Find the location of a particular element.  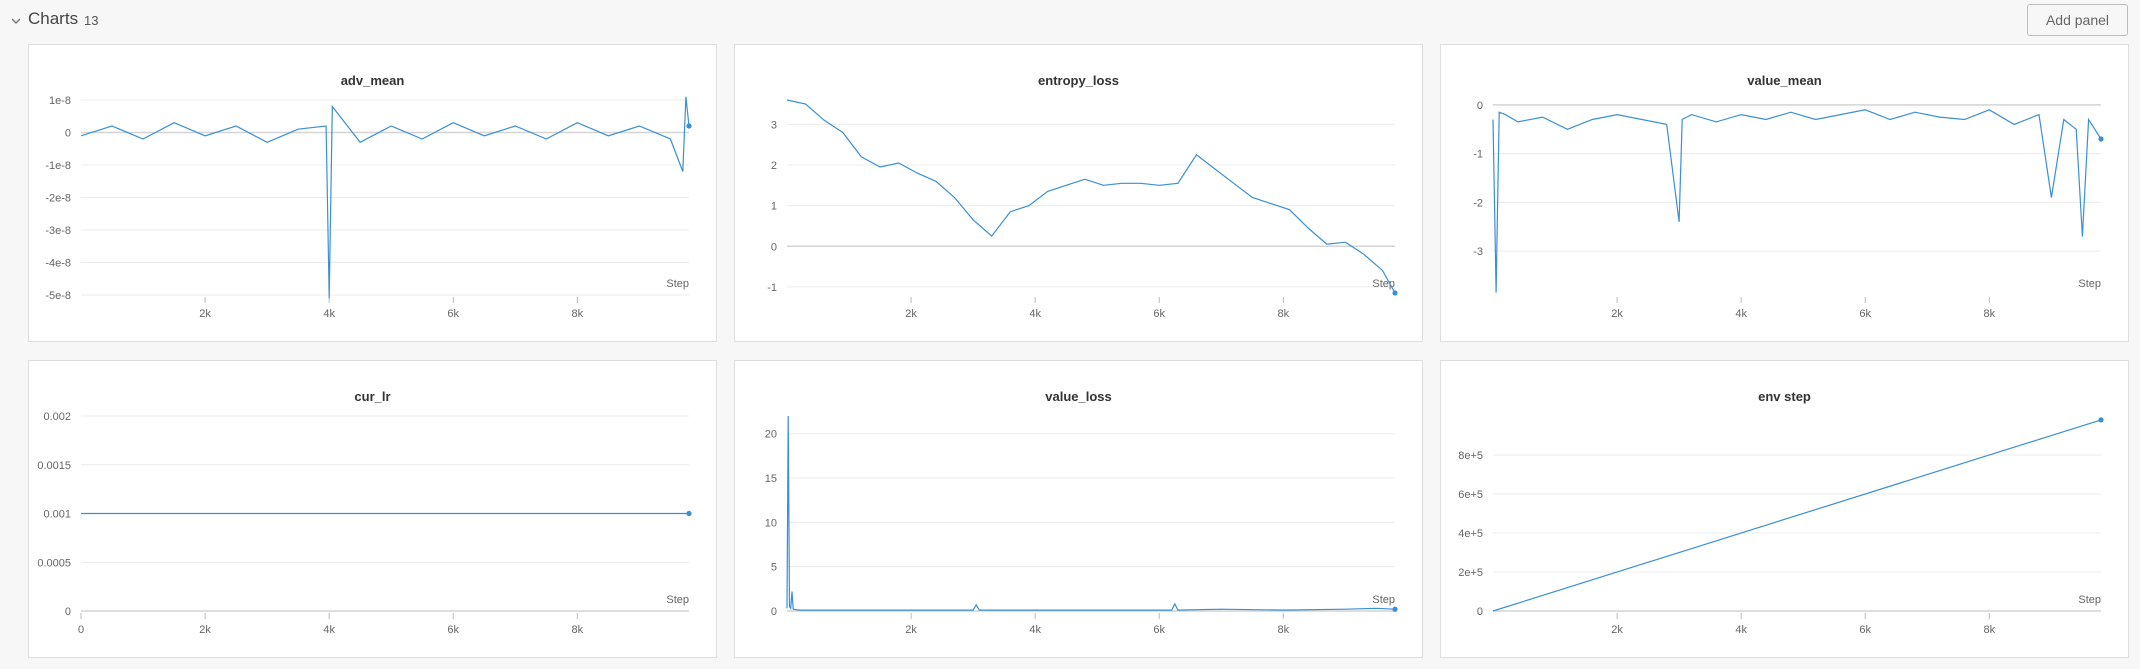

y-tick-label: 20 is located at coordinates (771, 435).